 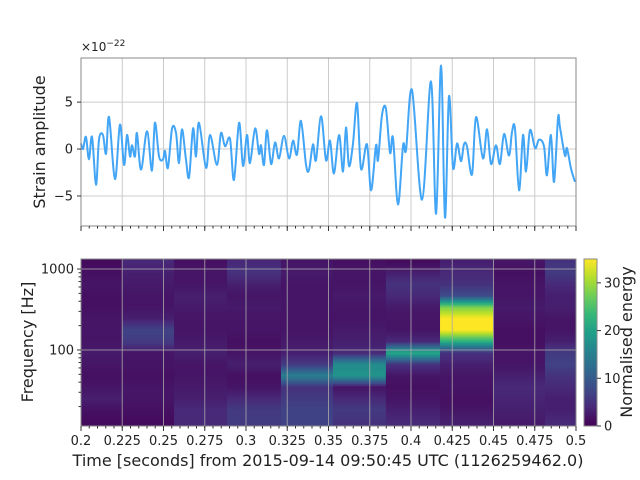 I want to click on colorbar-tick-label: 20, so click(x=612, y=331).